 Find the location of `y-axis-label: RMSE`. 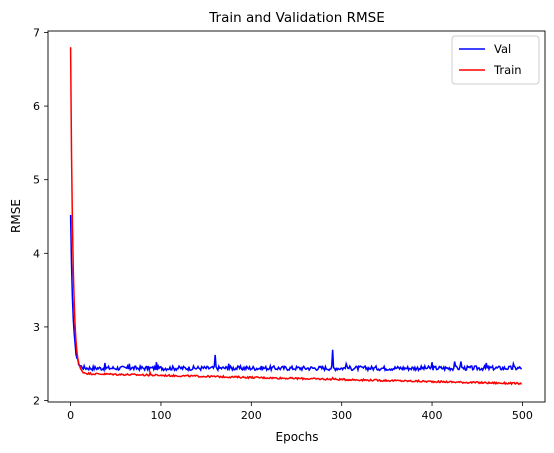

y-axis-label: RMSE is located at coordinates (16, 216).